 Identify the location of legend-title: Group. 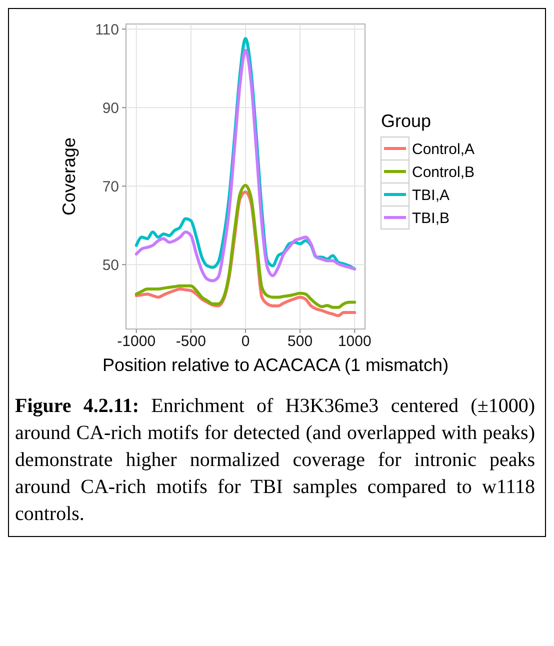
(406, 121).